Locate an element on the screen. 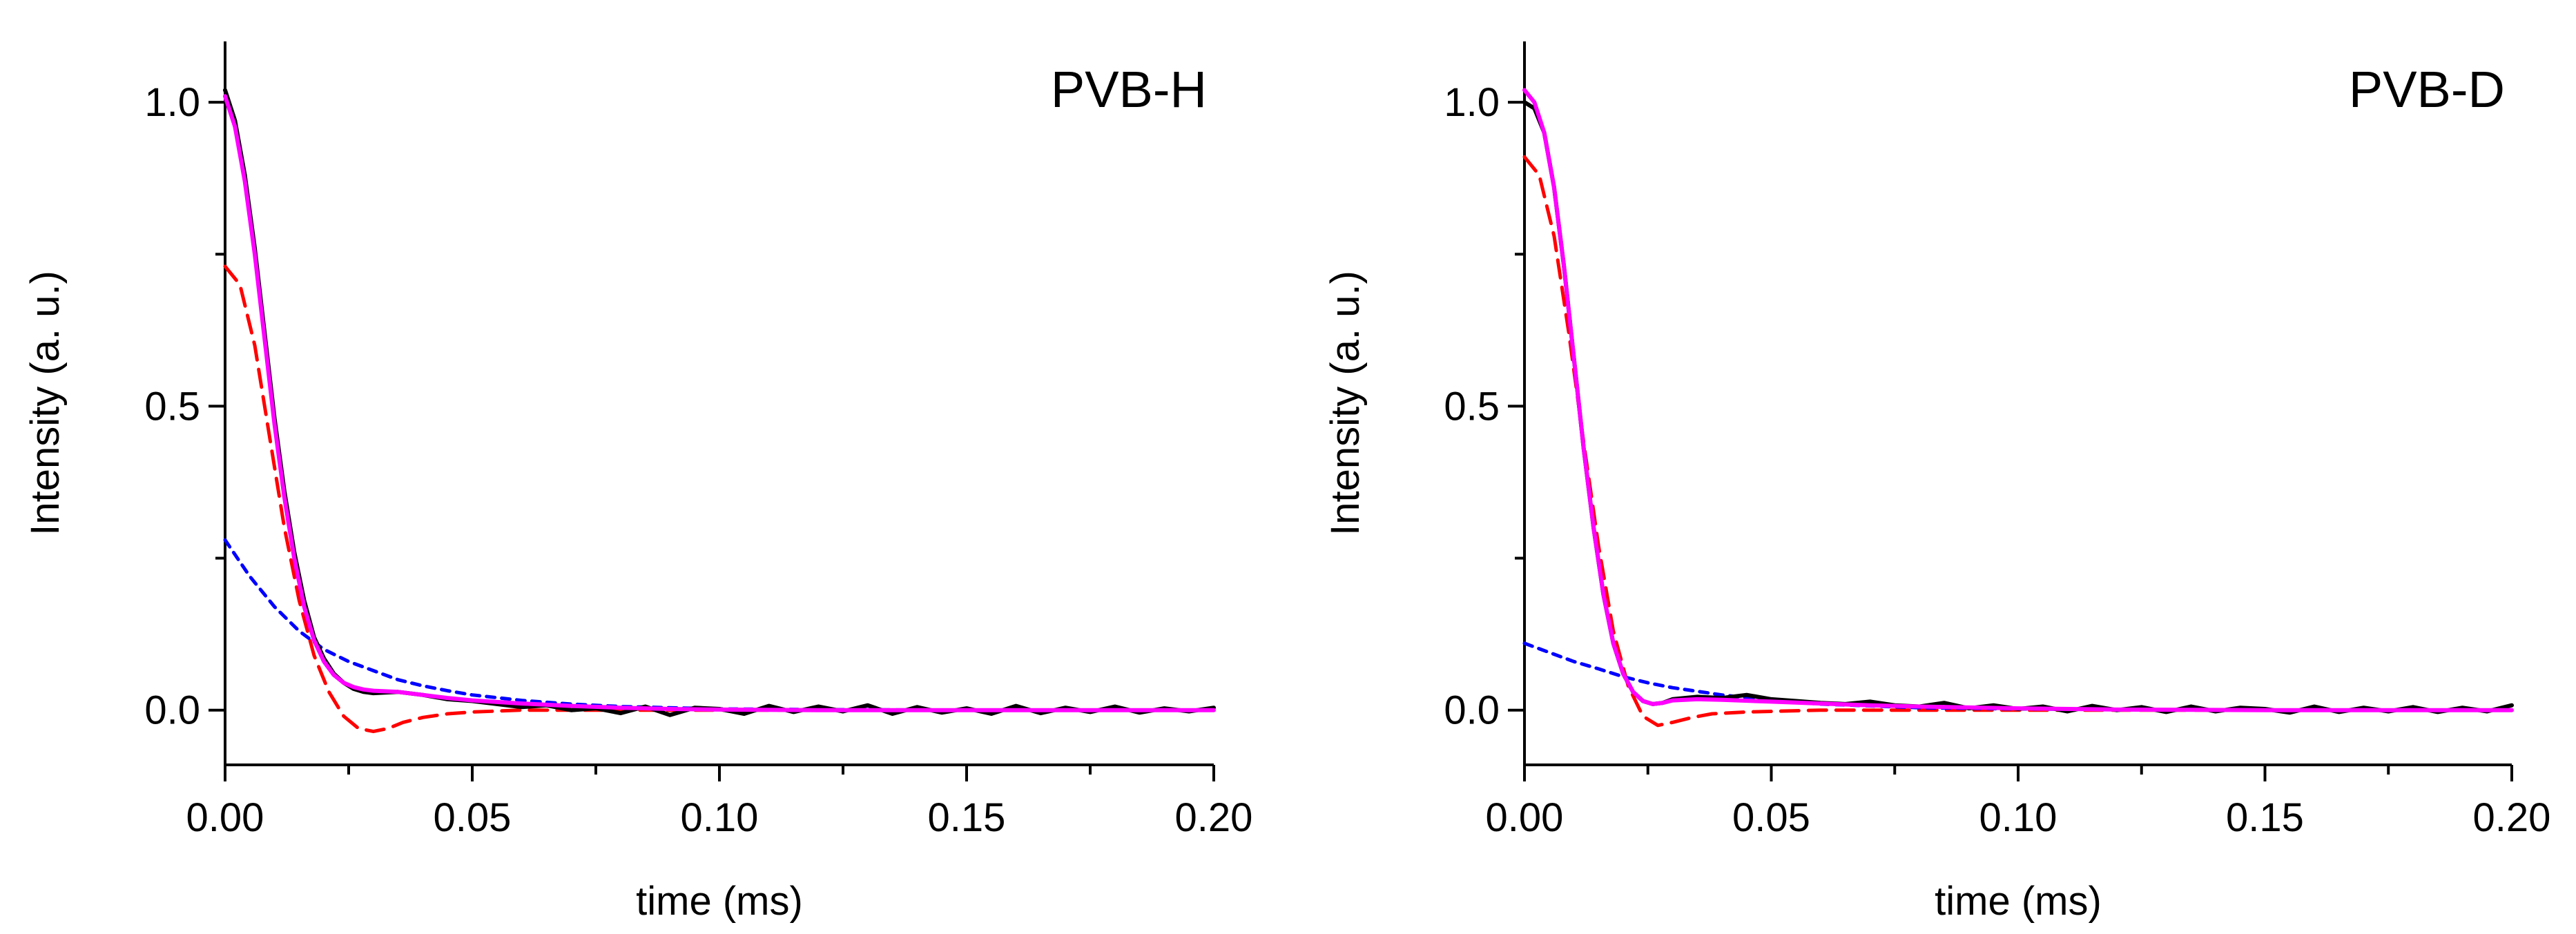 The width and height of the screenshot is (2576, 934). chart-0-y-axis-title: Intensity (a. u.) is located at coordinates (46, 403).